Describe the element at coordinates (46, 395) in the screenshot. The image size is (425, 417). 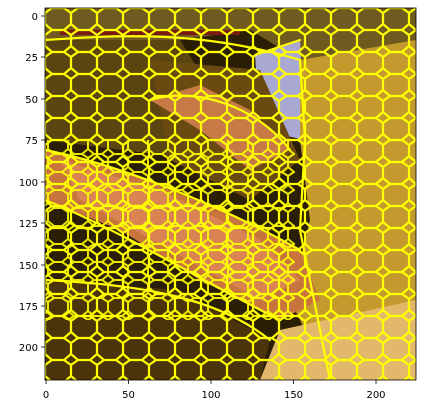
I see `x-tick-label: 0` at that location.